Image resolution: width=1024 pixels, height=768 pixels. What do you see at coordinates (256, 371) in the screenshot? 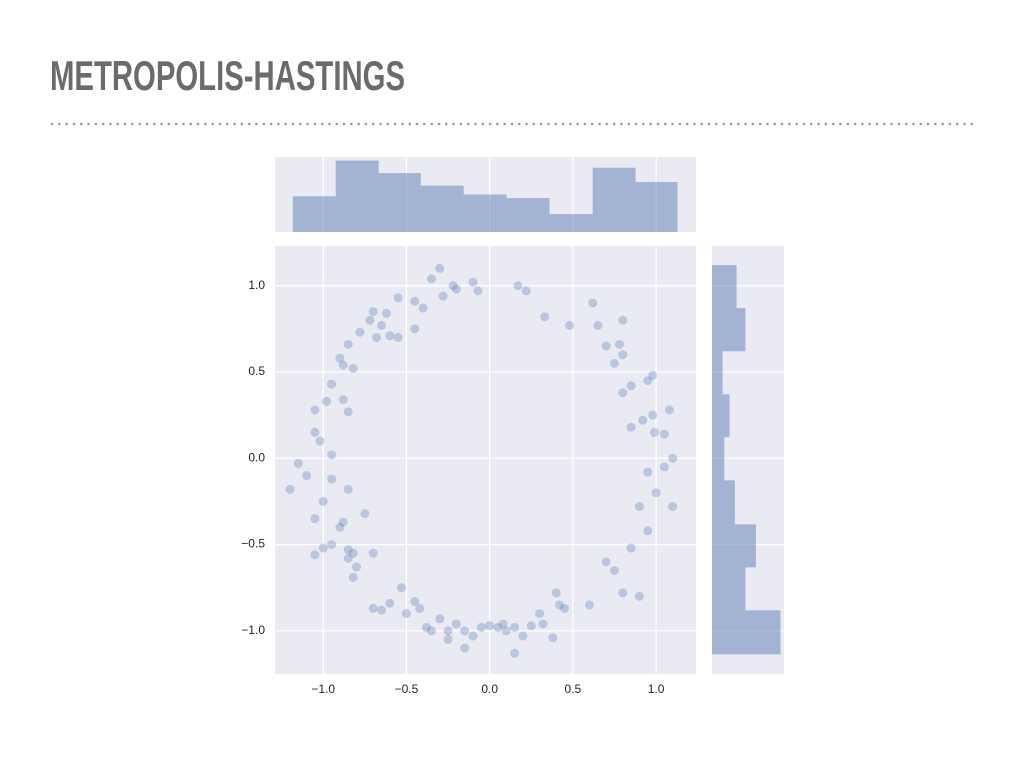
I see `y-tick-label: 0.5` at bounding box center [256, 371].